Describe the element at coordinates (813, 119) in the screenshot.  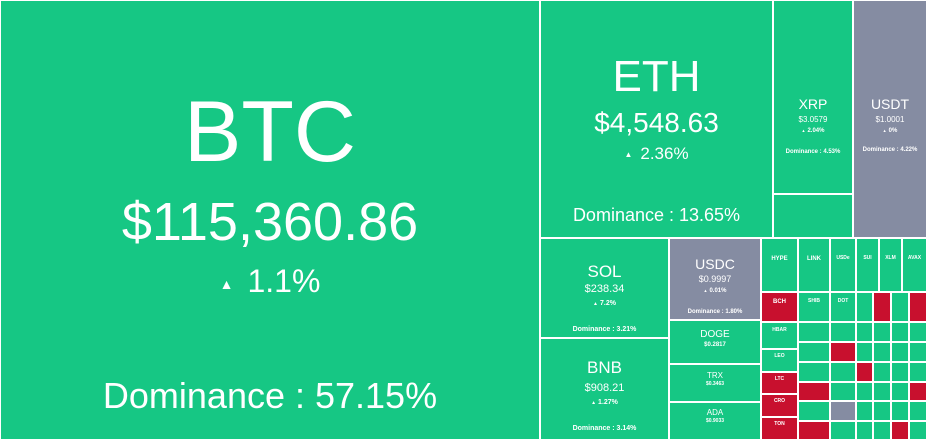
I see `tile-xrp-price: $3.0579` at that location.